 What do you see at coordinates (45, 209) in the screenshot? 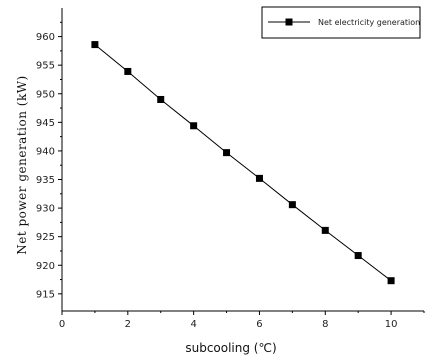
I see `y-tick-label: 930` at bounding box center [45, 209].